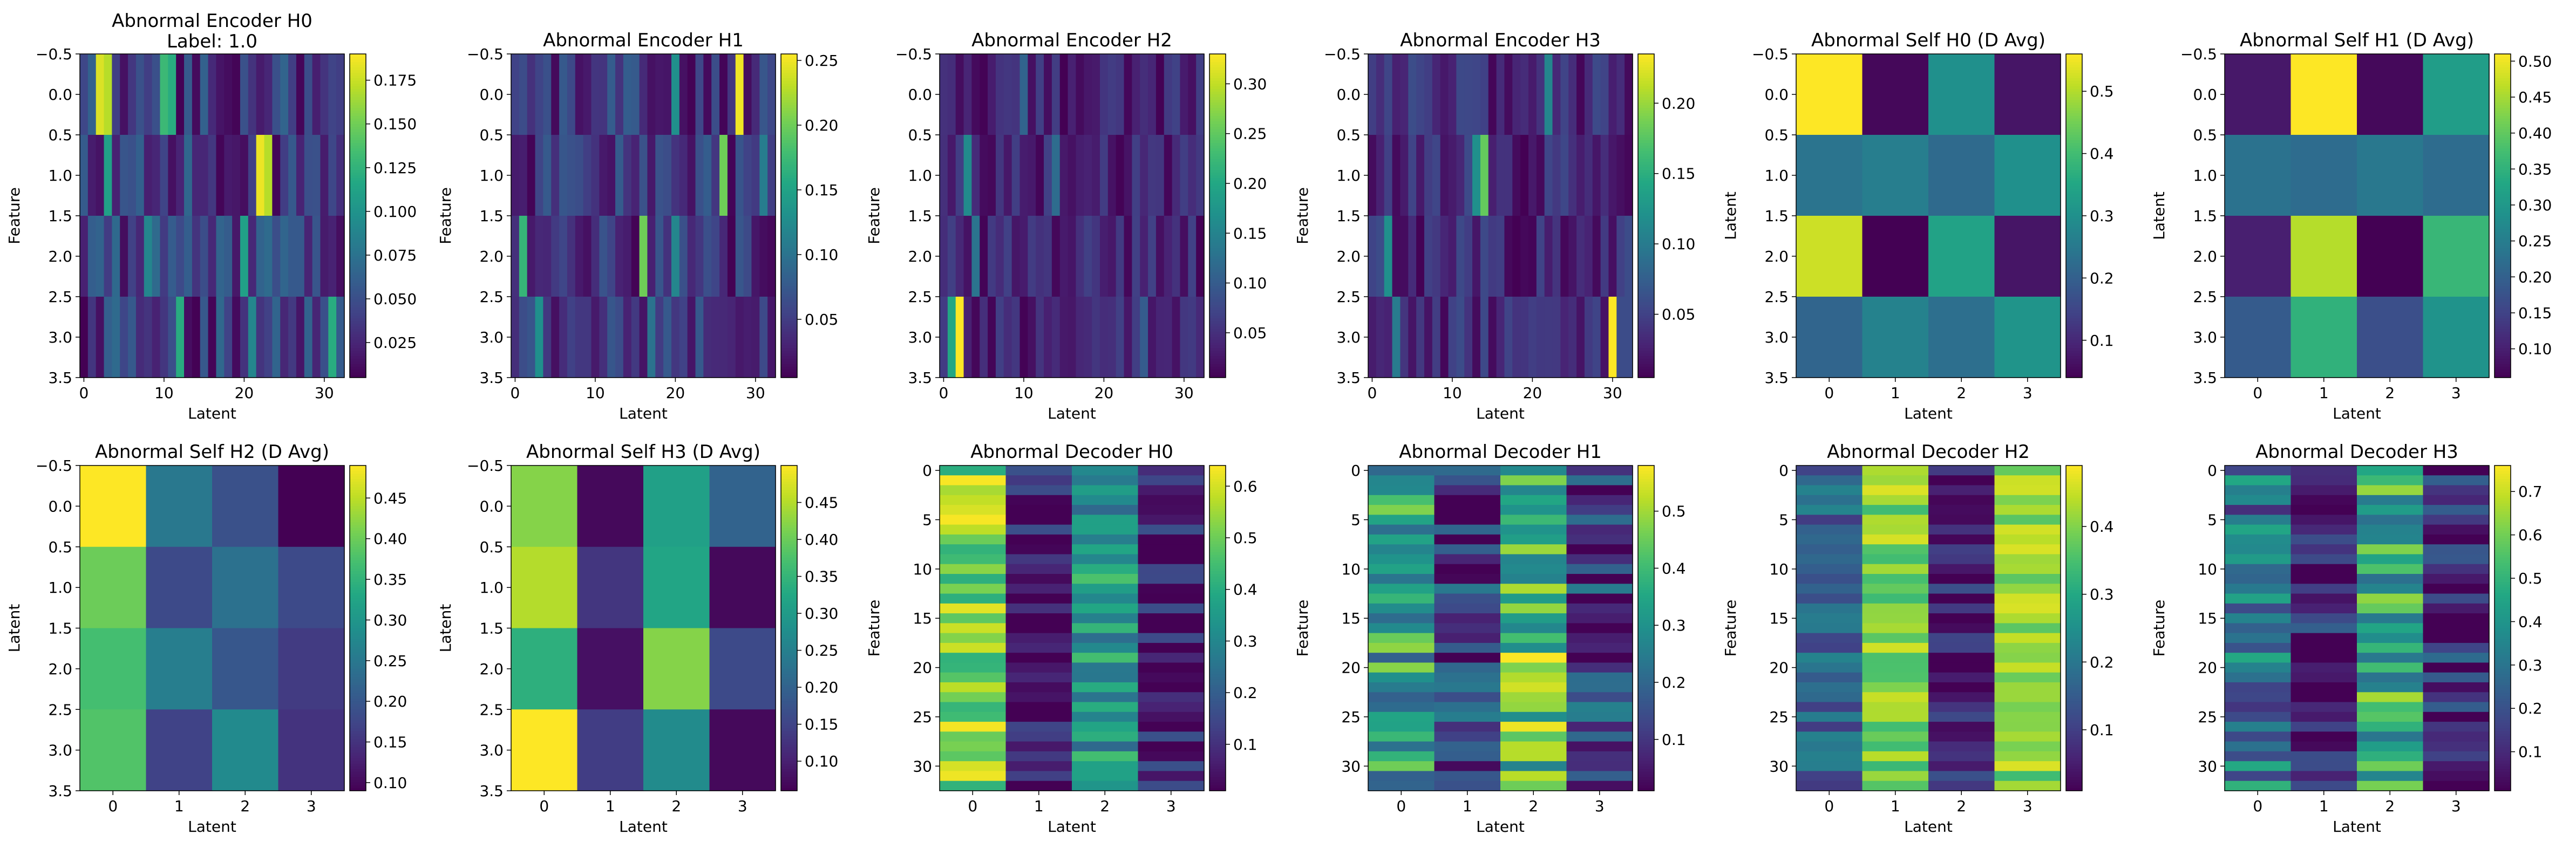 Image resolution: width=2576 pixels, height=849 pixels. Describe the element at coordinates (742, 806) in the screenshot. I see `x-tick-label: 3` at that location.